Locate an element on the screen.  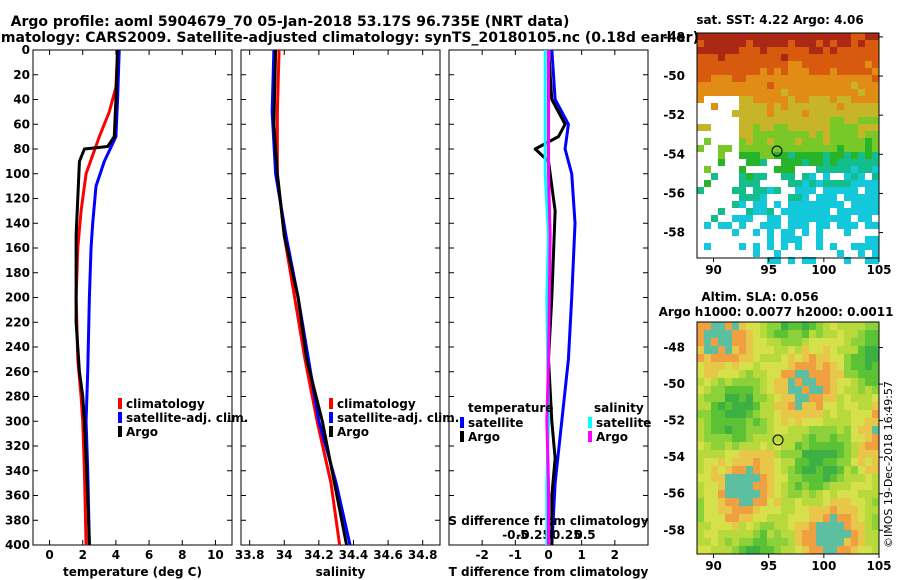
imos-credit: ©IMOS 19-Dec-2018 16:49:57 is located at coordinates (888, 464).